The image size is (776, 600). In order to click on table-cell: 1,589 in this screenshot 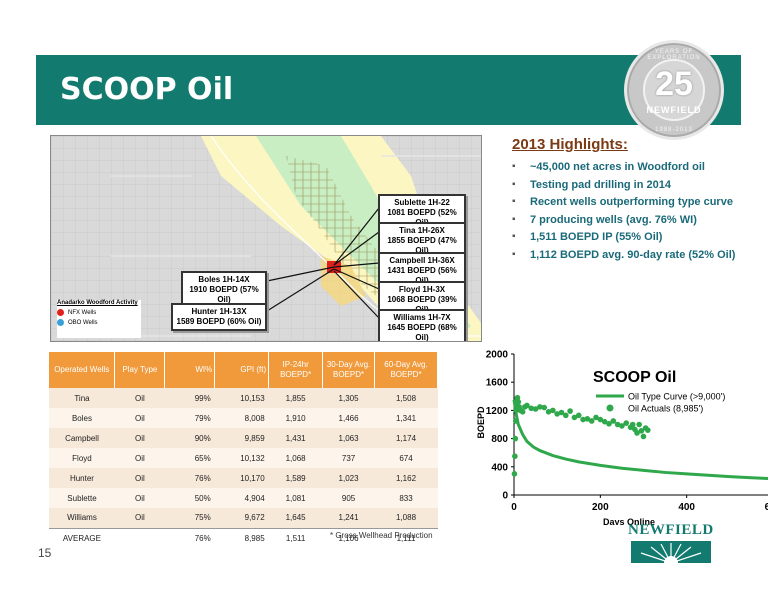, I will do `click(295, 478)`.